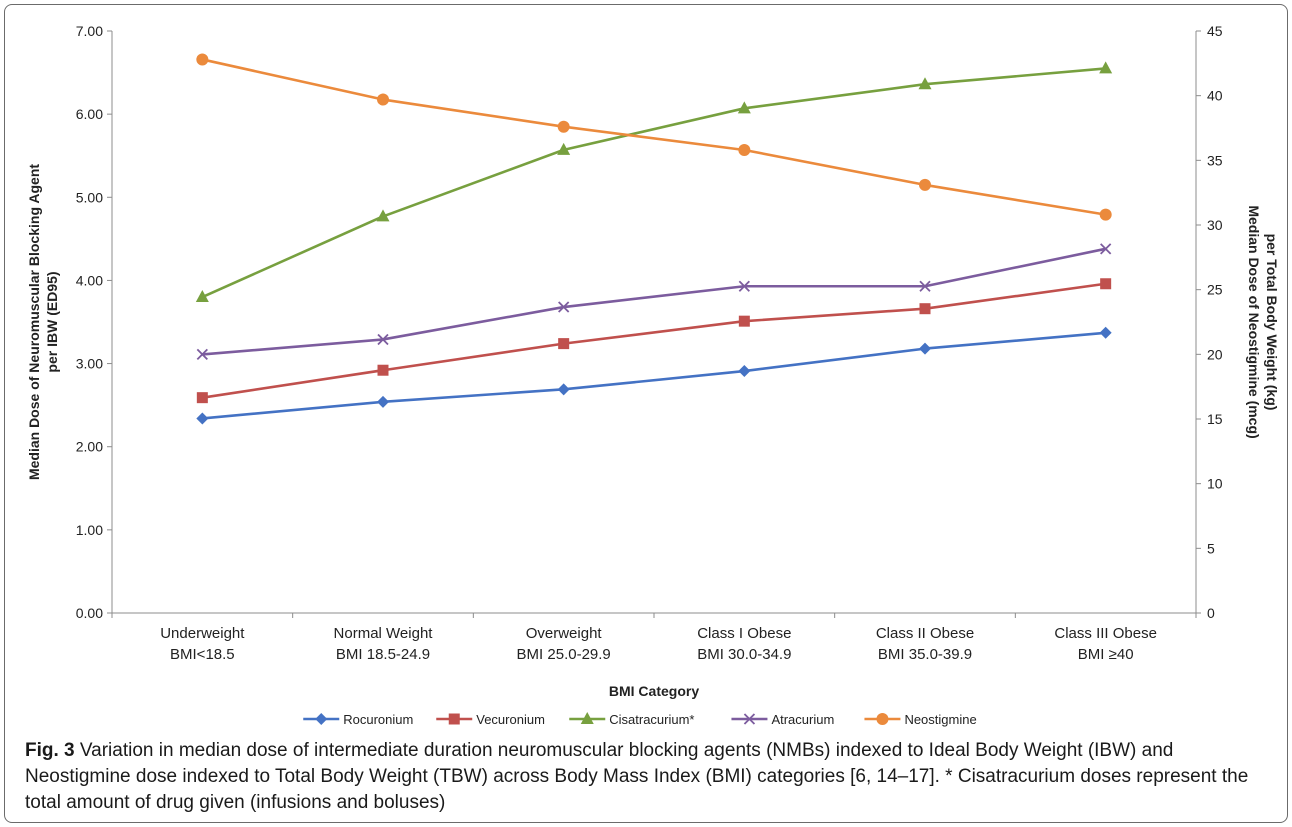  Describe the element at coordinates (1215, 31) in the screenshot. I see `right-tick-label: 45` at that location.